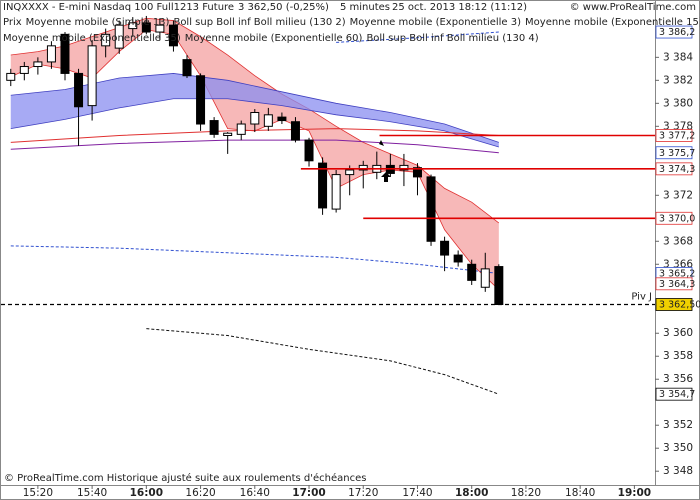 This screenshot has height=500, width=700. I want to click on y-tick-label: 3 368, so click(678, 241).